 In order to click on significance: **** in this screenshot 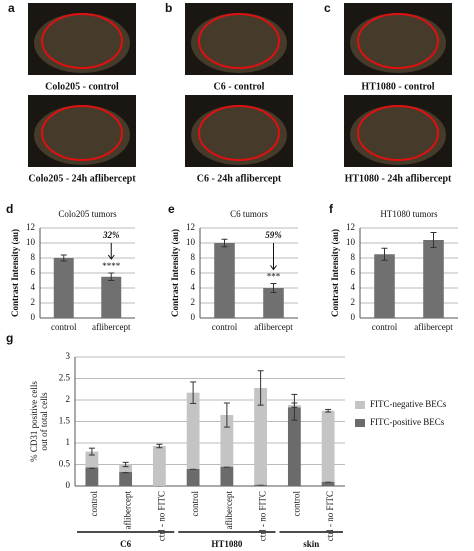, I will do `click(111, 266)`.